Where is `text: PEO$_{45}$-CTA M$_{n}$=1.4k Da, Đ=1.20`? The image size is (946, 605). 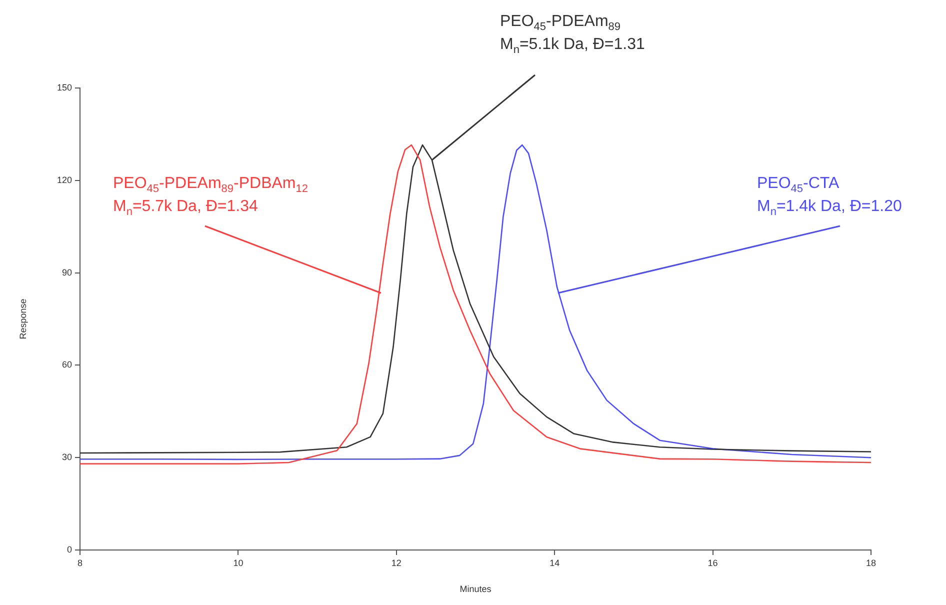
text: PEO$_{45}$-CTA M$_{n}$=1.4k Da, Đ=1.20 is located at coordinates (829, 196).